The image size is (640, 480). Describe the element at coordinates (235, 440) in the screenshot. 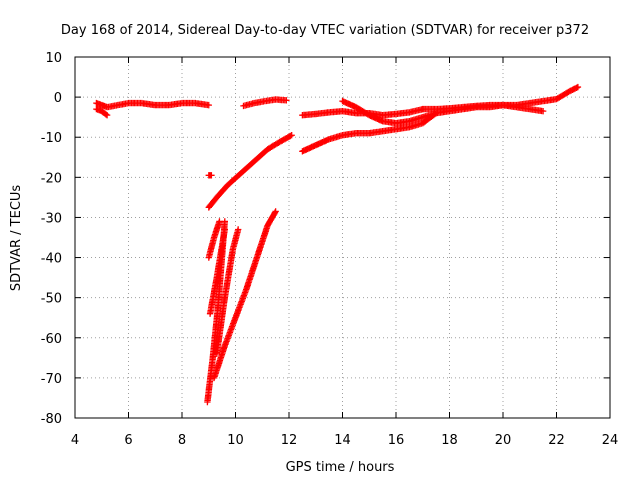

I see `x-tick-label: 10` at that location.